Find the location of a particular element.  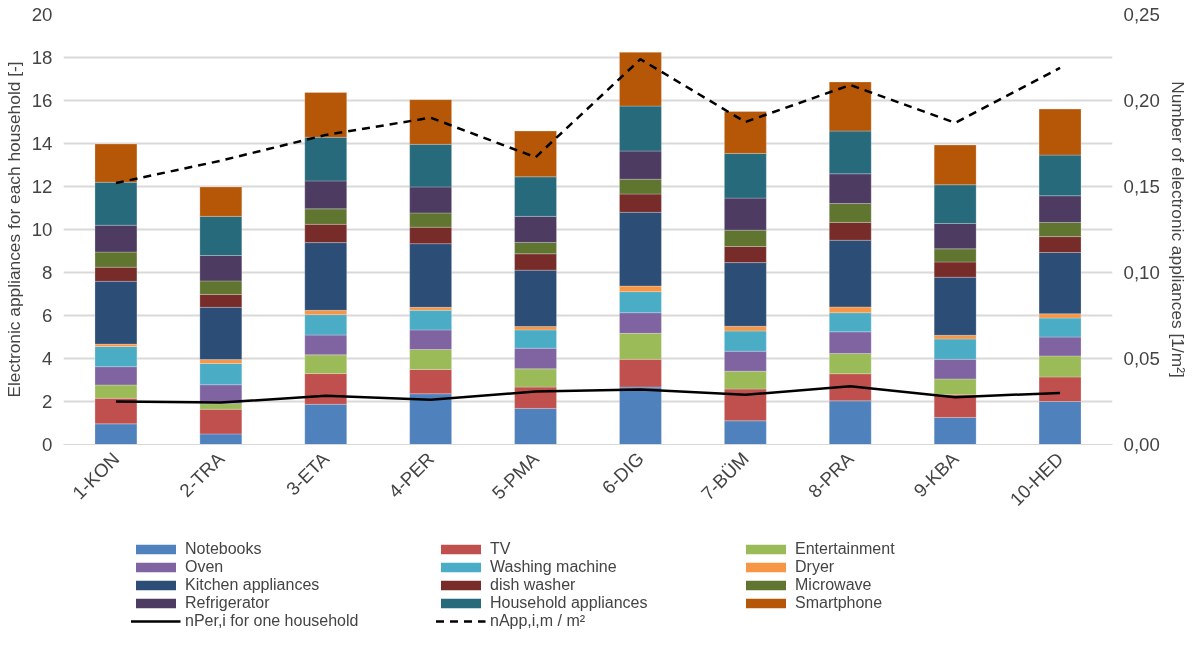

legend-label: Household appliances is located at coordinates (569, 603).